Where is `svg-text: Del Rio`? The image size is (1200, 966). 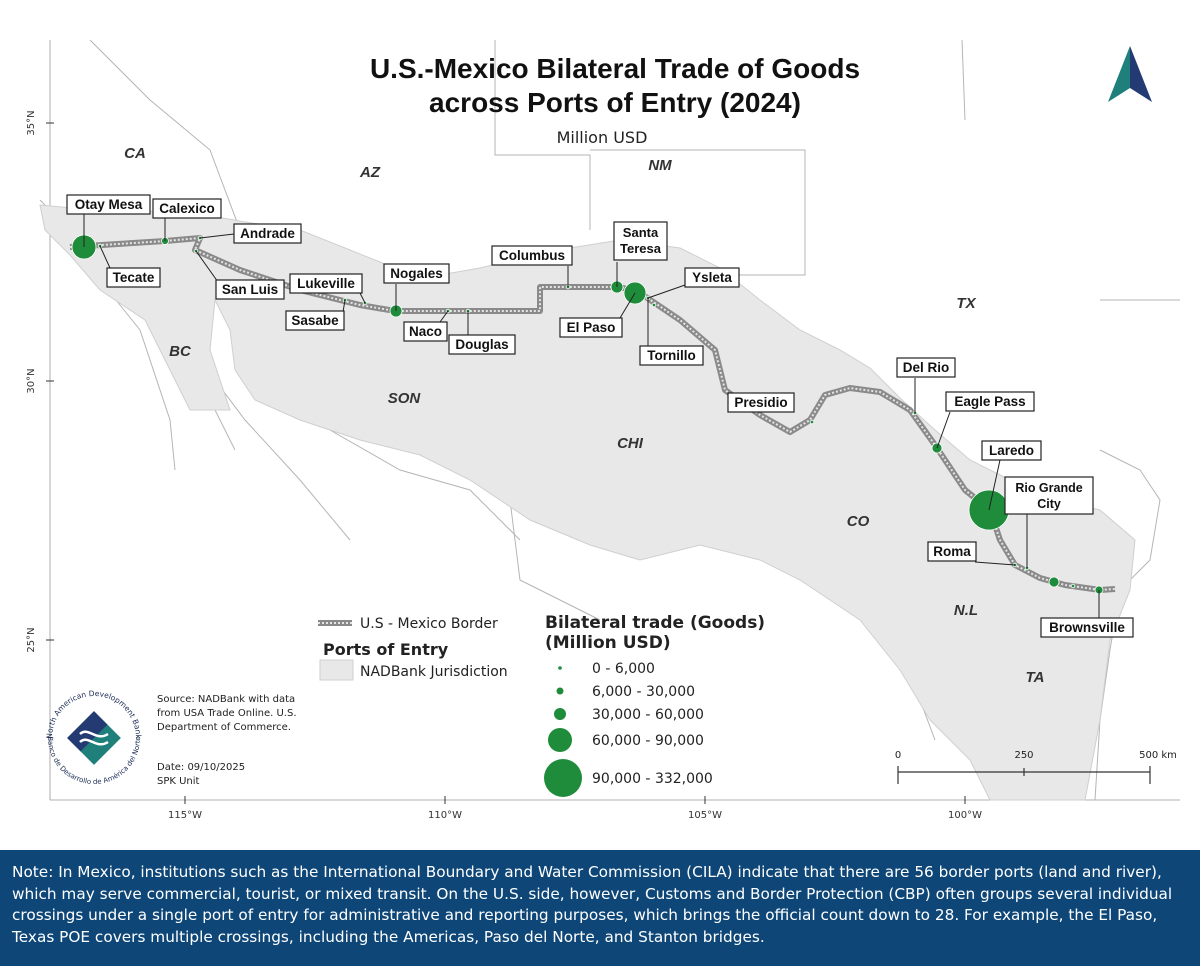
svg-text: Del Rio is located at coordinates (926, 367).